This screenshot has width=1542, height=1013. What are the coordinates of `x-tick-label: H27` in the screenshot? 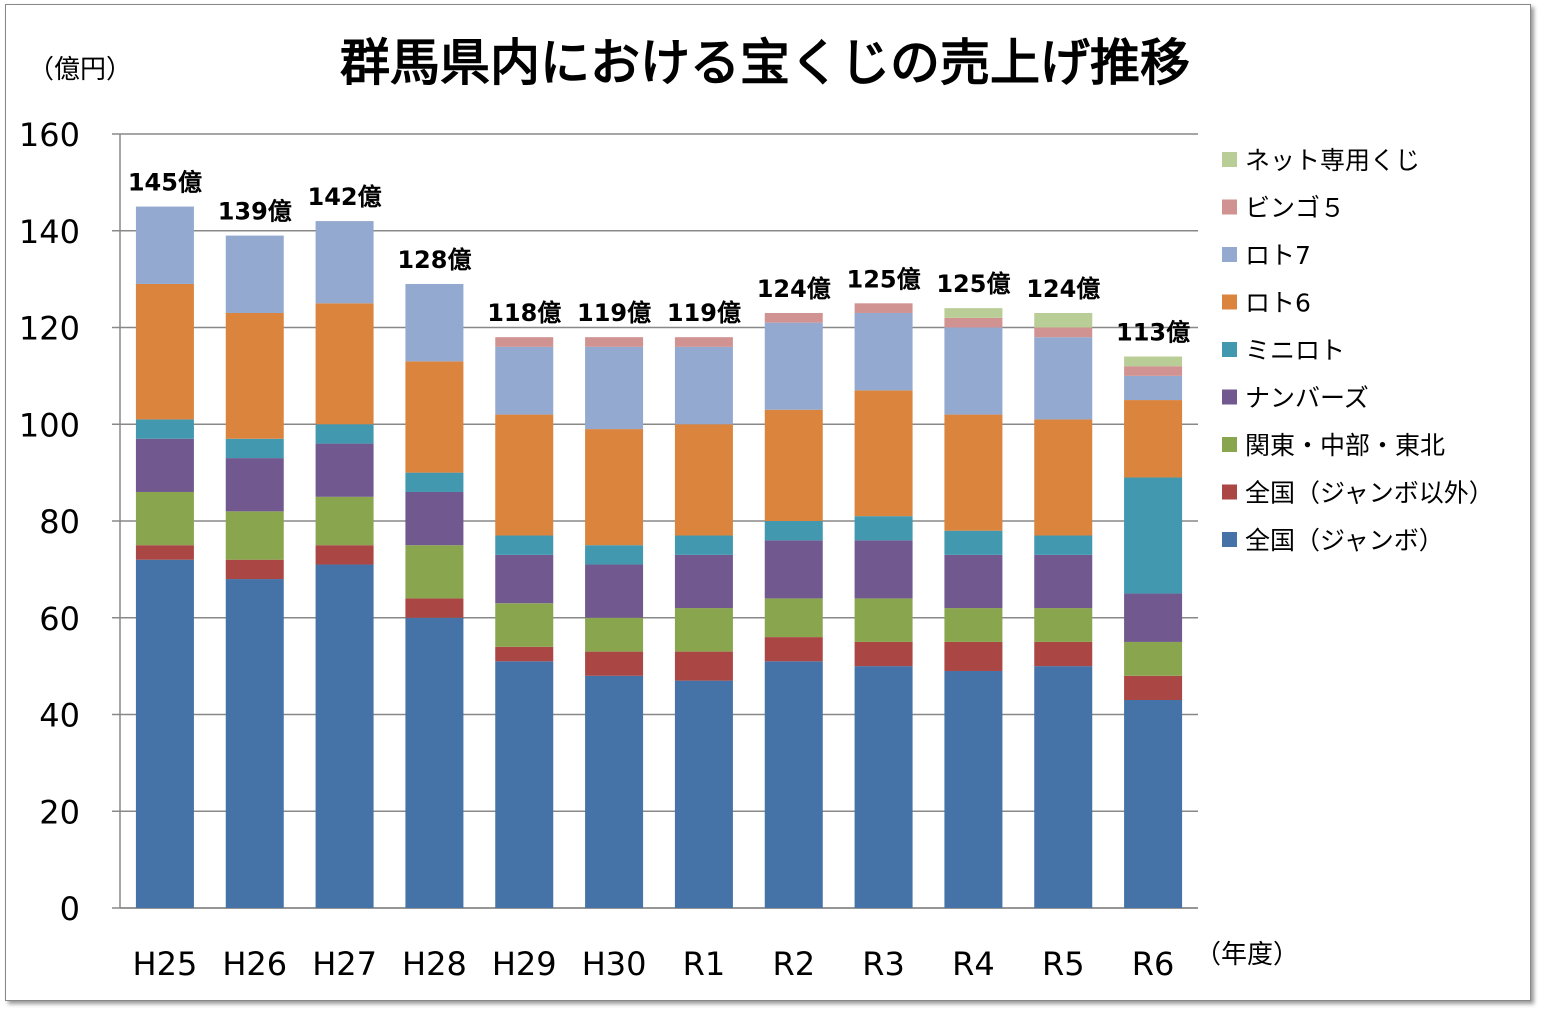 It's located at (344, 964).